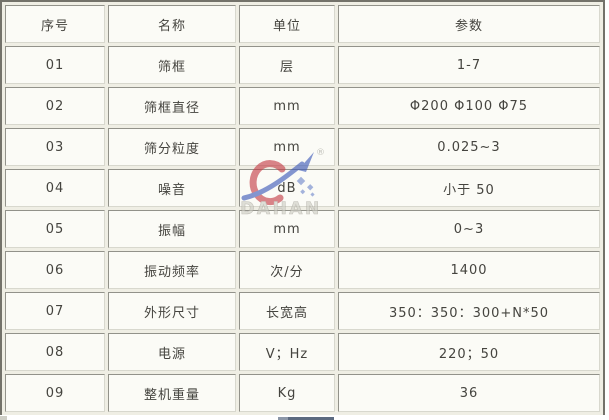 This screenshot has width=609, height=420. What do you see at coordinates (469, 352) in the screenshot?
I see `param-cell: 220；50` at bounding box center [469, 352].